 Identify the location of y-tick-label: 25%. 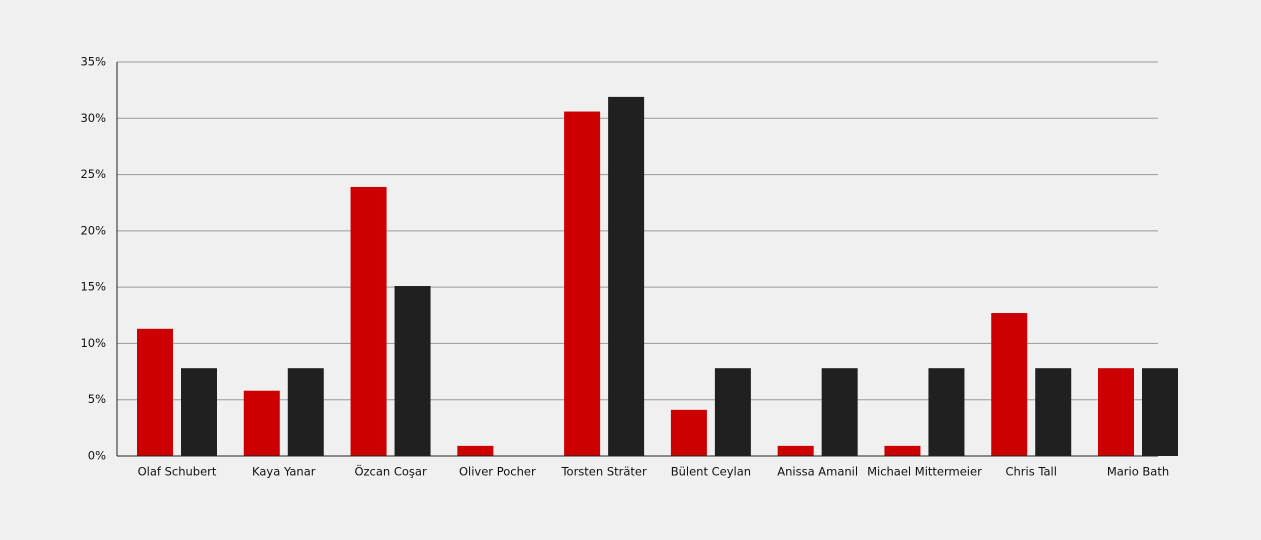
(93, 174).